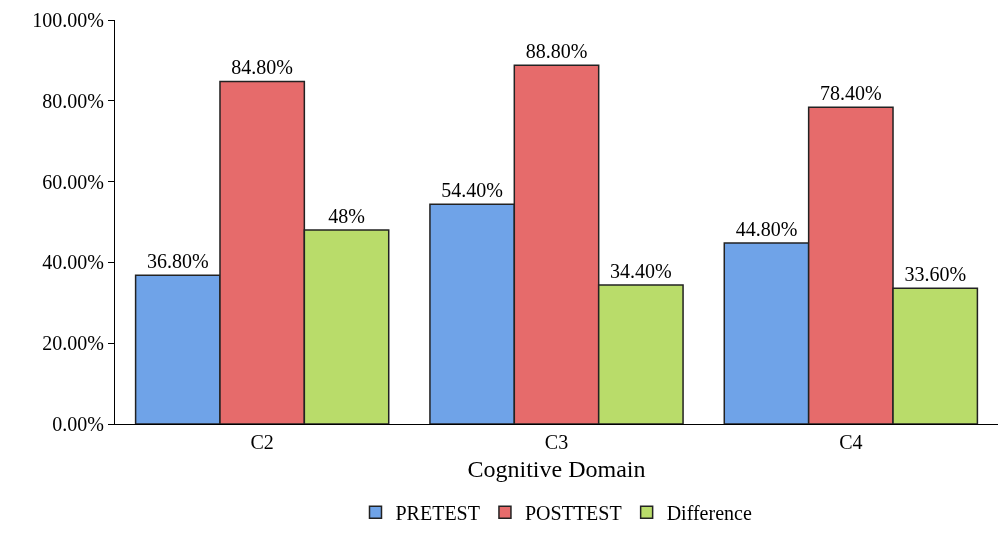  What do you see at coordinates (766, 229) in the screenshot?
I see `data-label: 44.80%` at bounding box center [766, 229].